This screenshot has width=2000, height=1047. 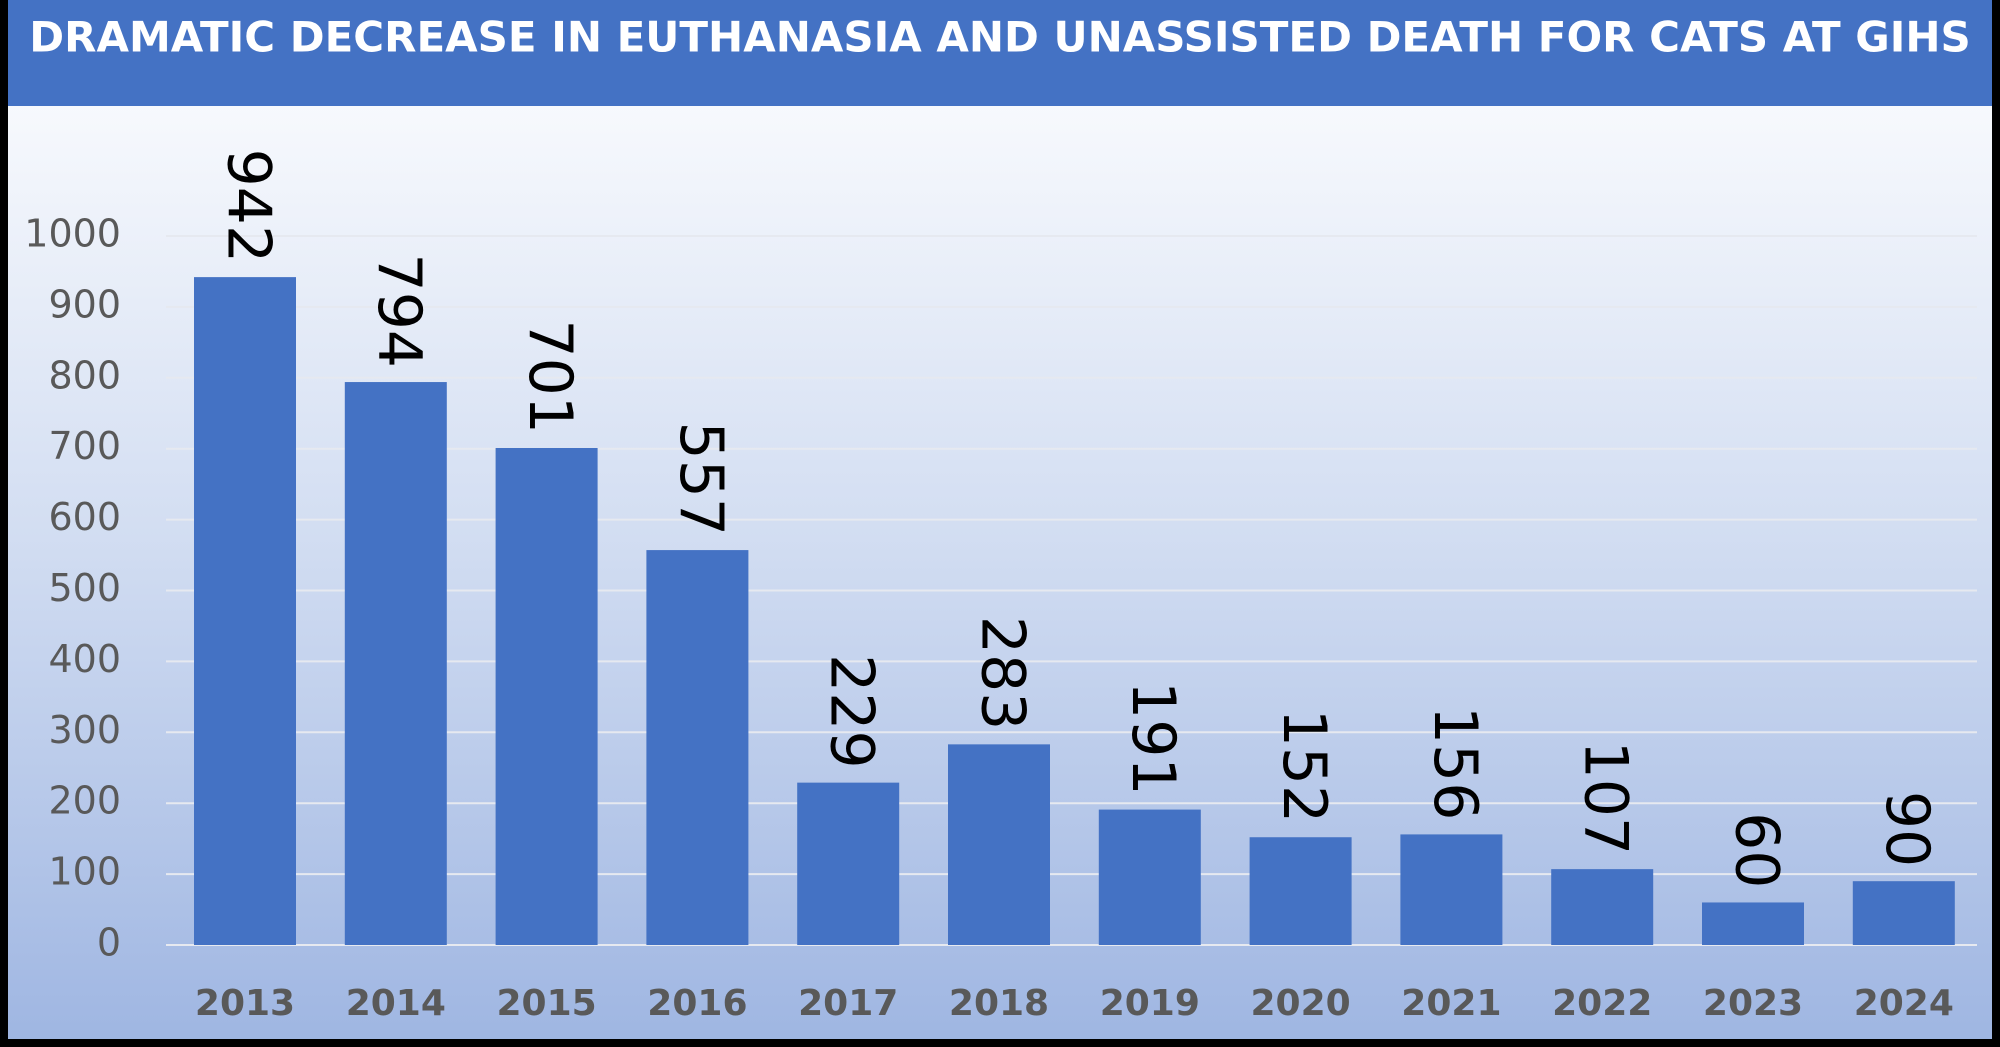 I want to click on value-label: 283, so click(x=1002, y=673).